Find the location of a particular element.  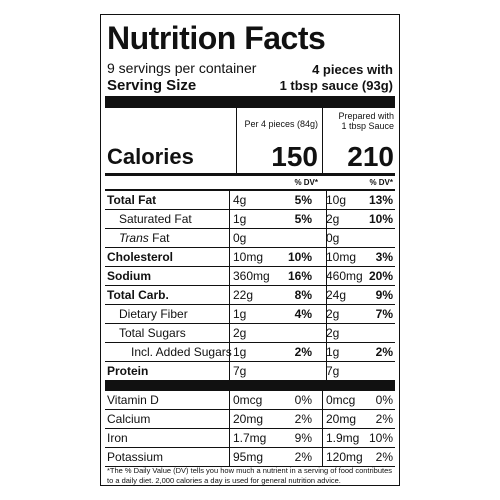

nutrient-dv-col1: 16% is located at coordinates (299, 276).